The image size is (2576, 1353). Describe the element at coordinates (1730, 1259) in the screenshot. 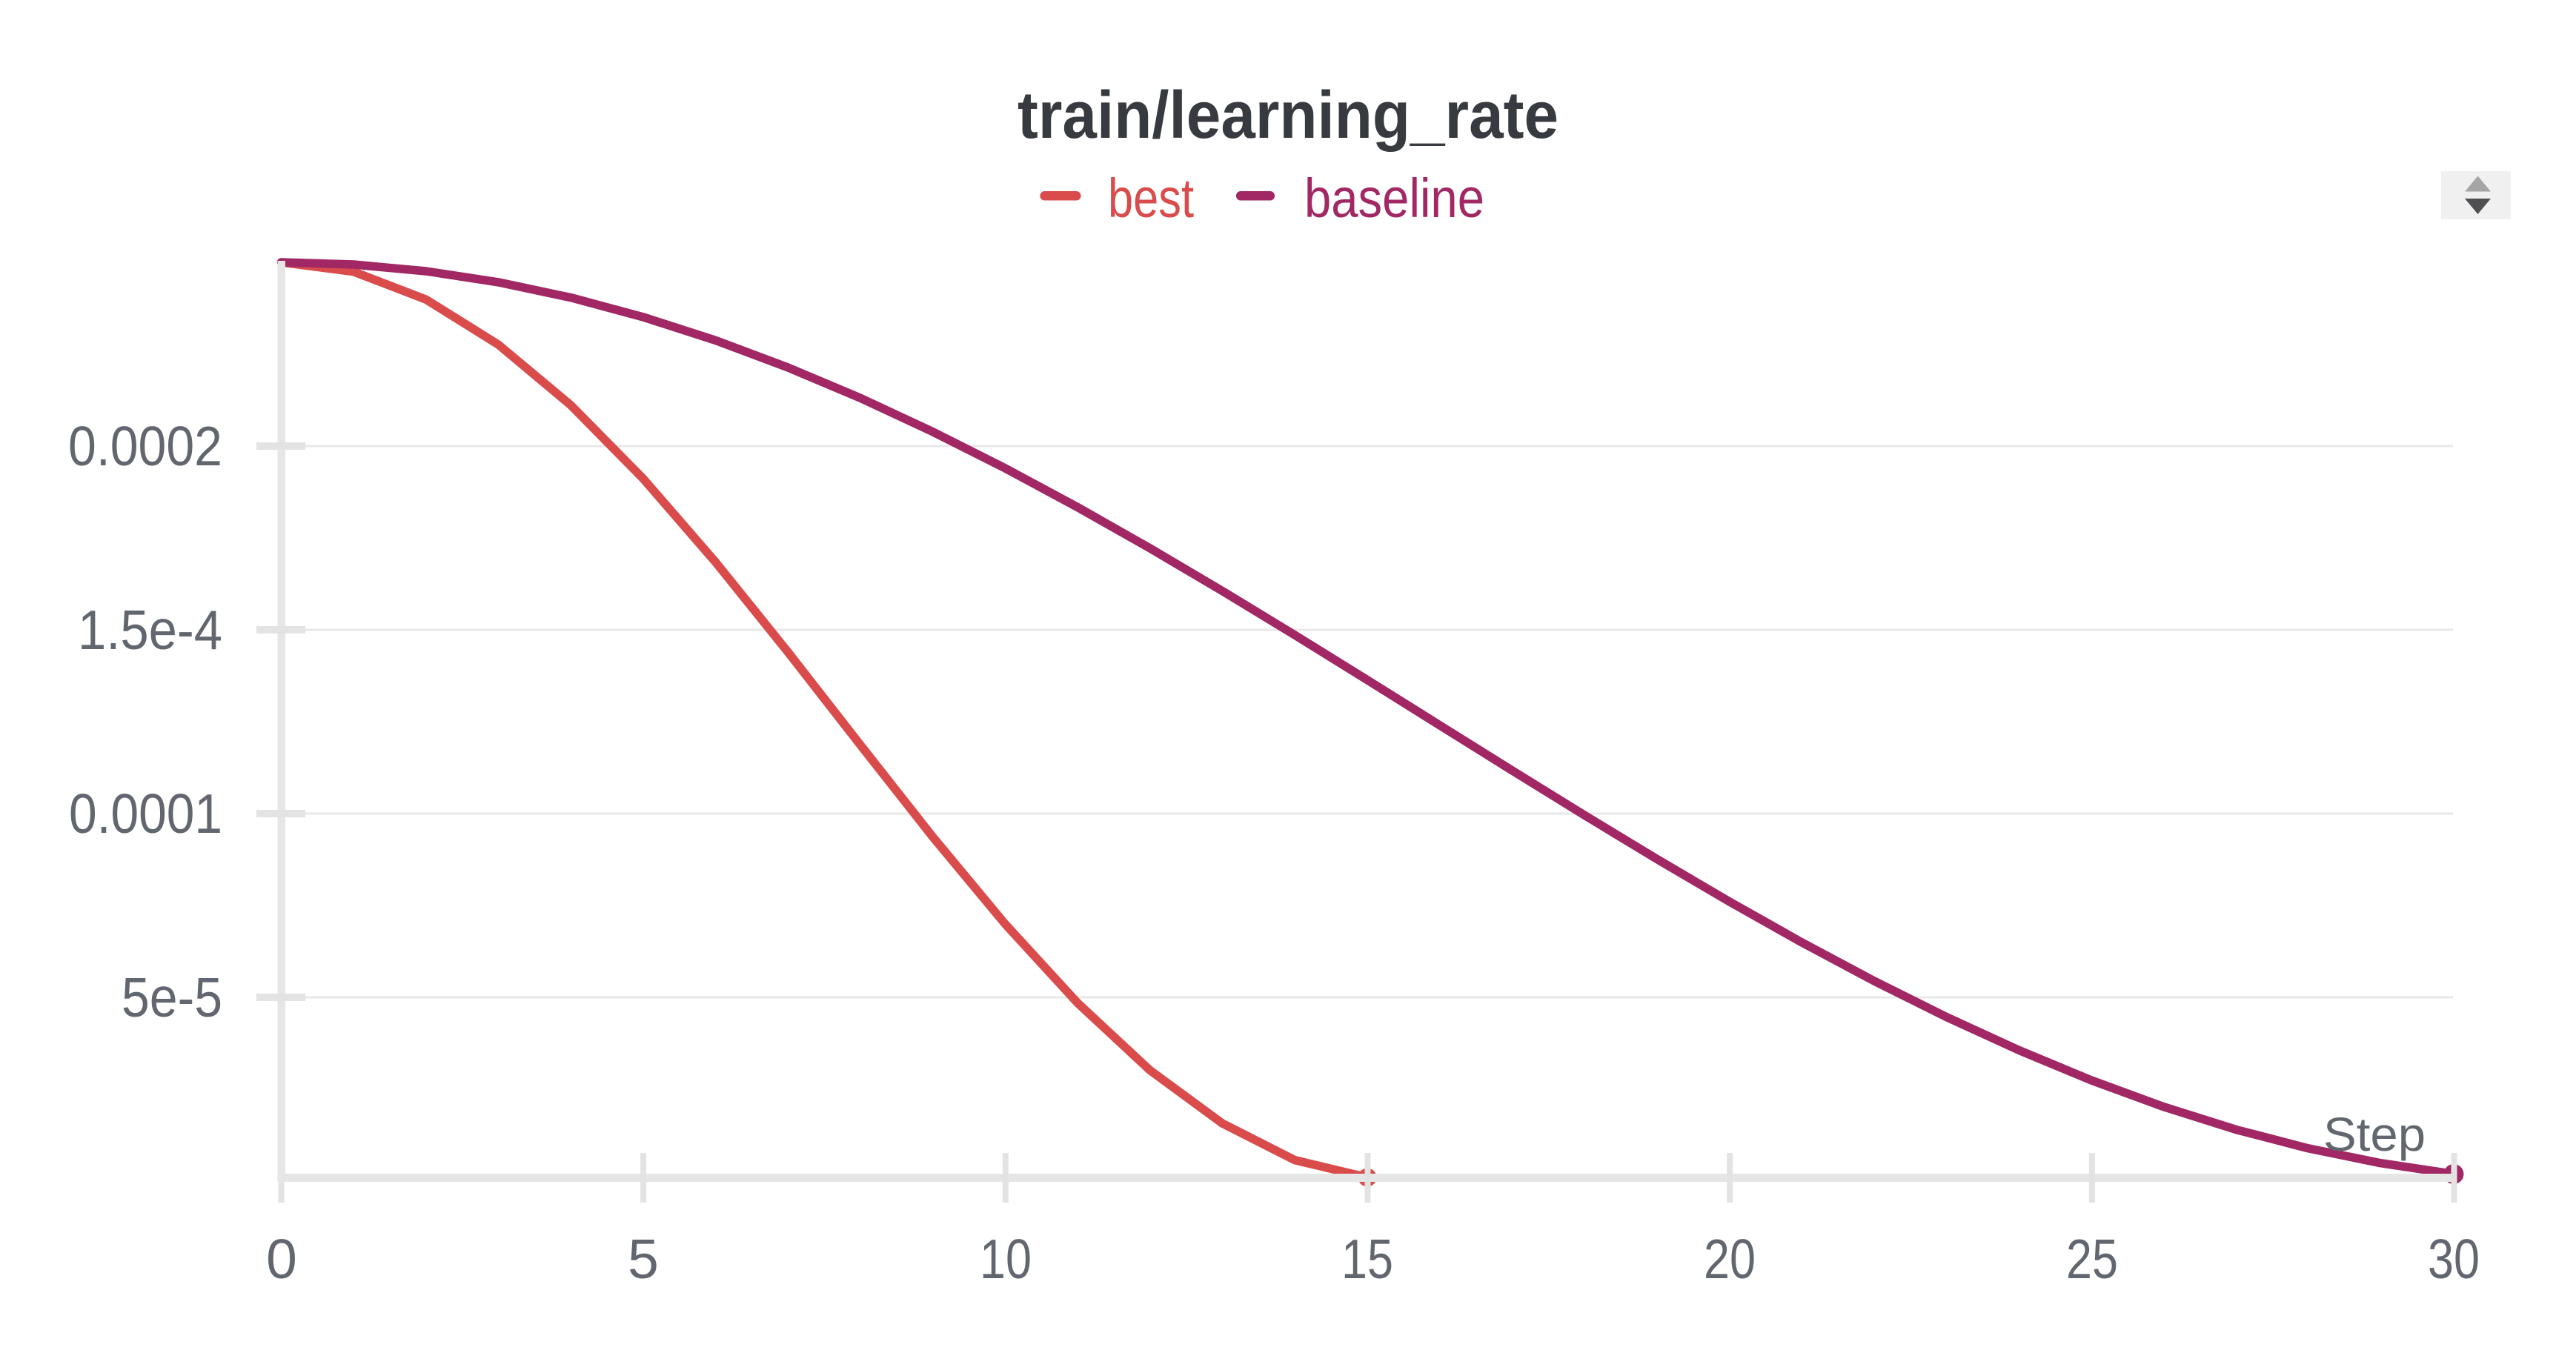

I see `svg-text: 20` at that location.